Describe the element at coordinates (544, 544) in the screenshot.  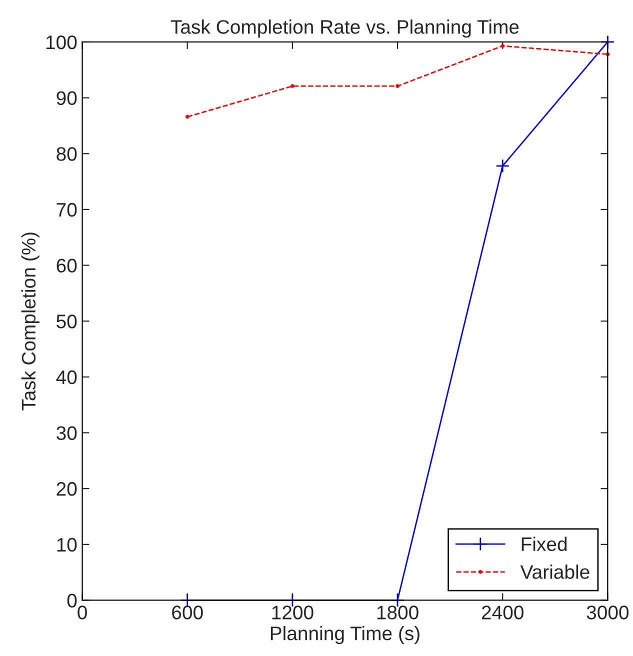
I see `legend-label: Fixed` at that location.